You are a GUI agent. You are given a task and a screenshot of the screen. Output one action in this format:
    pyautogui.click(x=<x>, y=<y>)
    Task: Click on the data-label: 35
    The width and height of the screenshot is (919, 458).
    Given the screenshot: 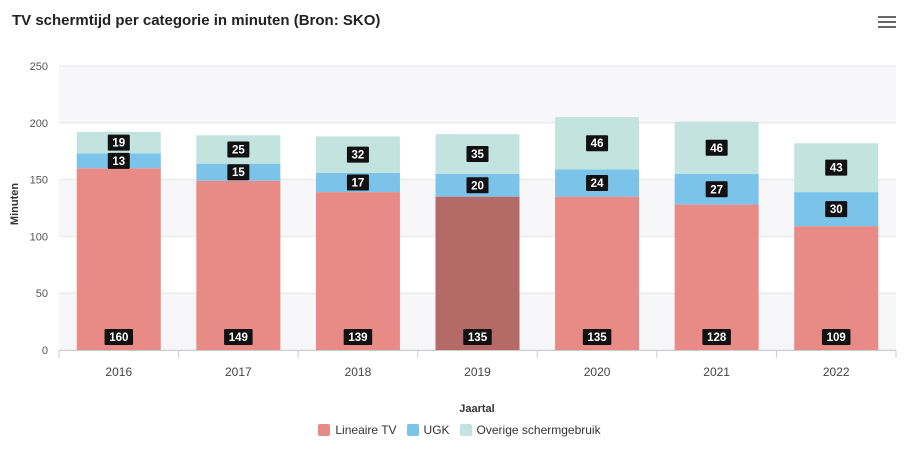 What is the action you would take?
    pyautogui.click(x=477, y=154)
    